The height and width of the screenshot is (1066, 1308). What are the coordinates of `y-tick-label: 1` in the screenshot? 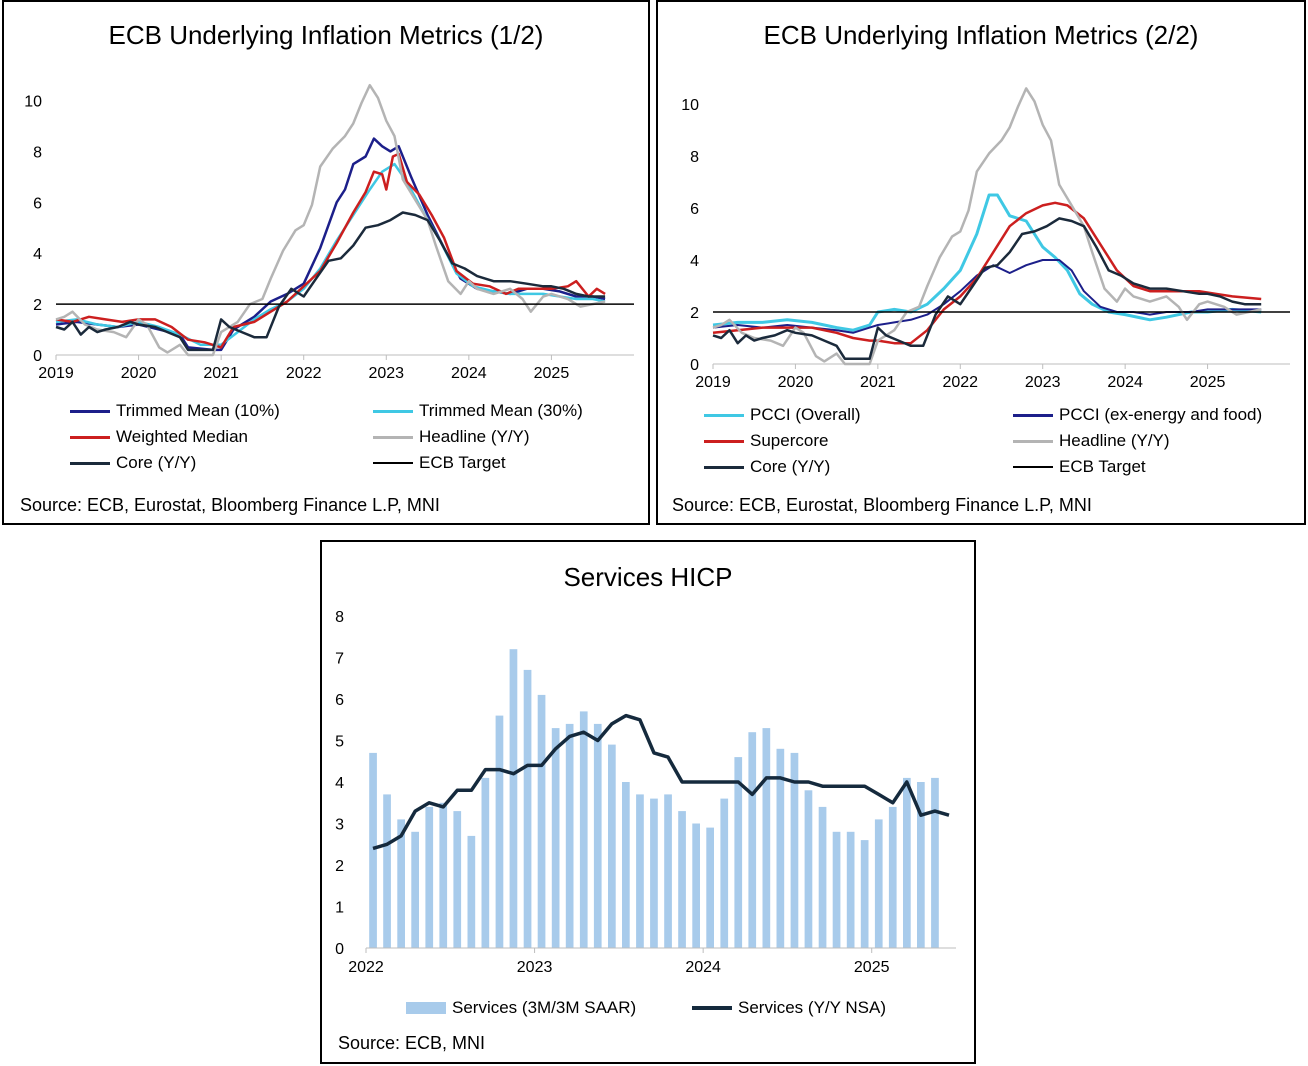 It's located at (339, 908).